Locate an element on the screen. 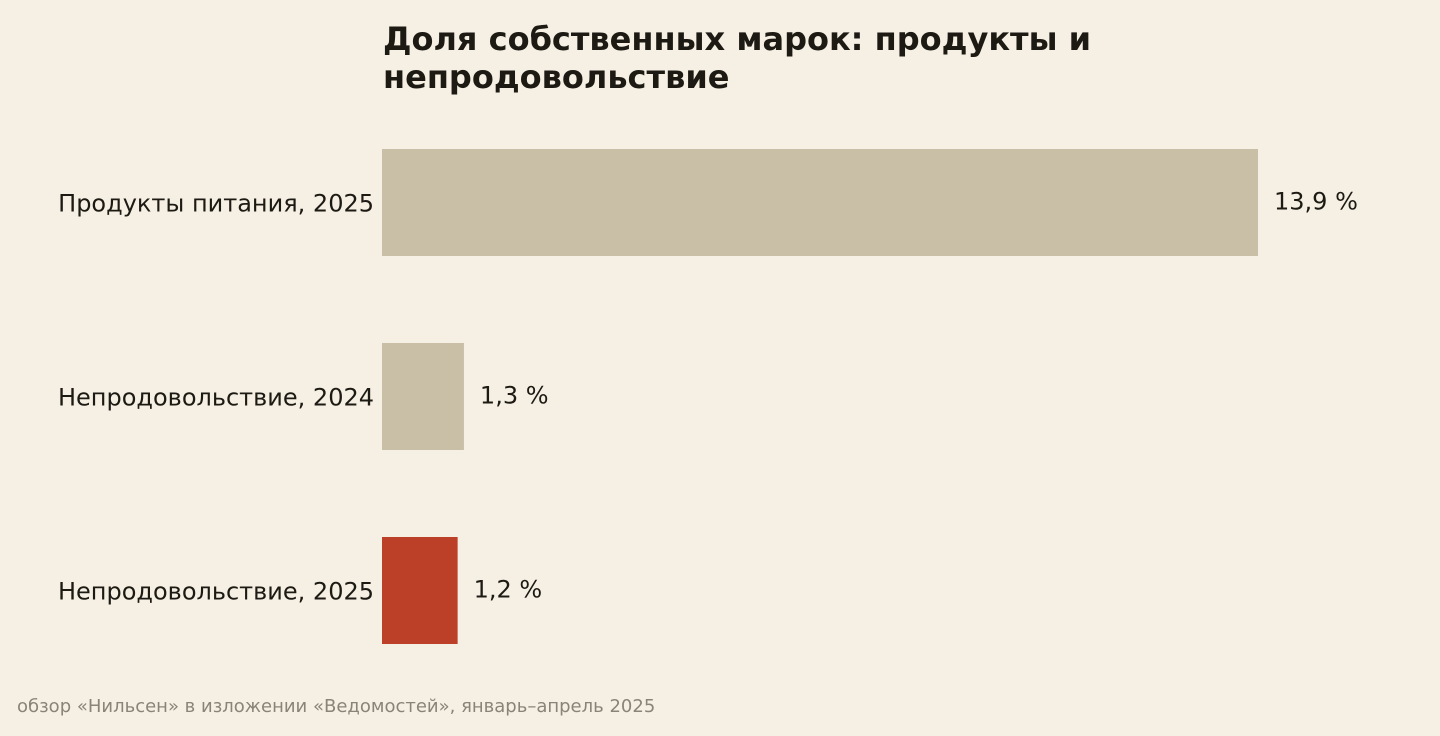  value-label-3: 1,2 % is located at coordinates (508, 590).